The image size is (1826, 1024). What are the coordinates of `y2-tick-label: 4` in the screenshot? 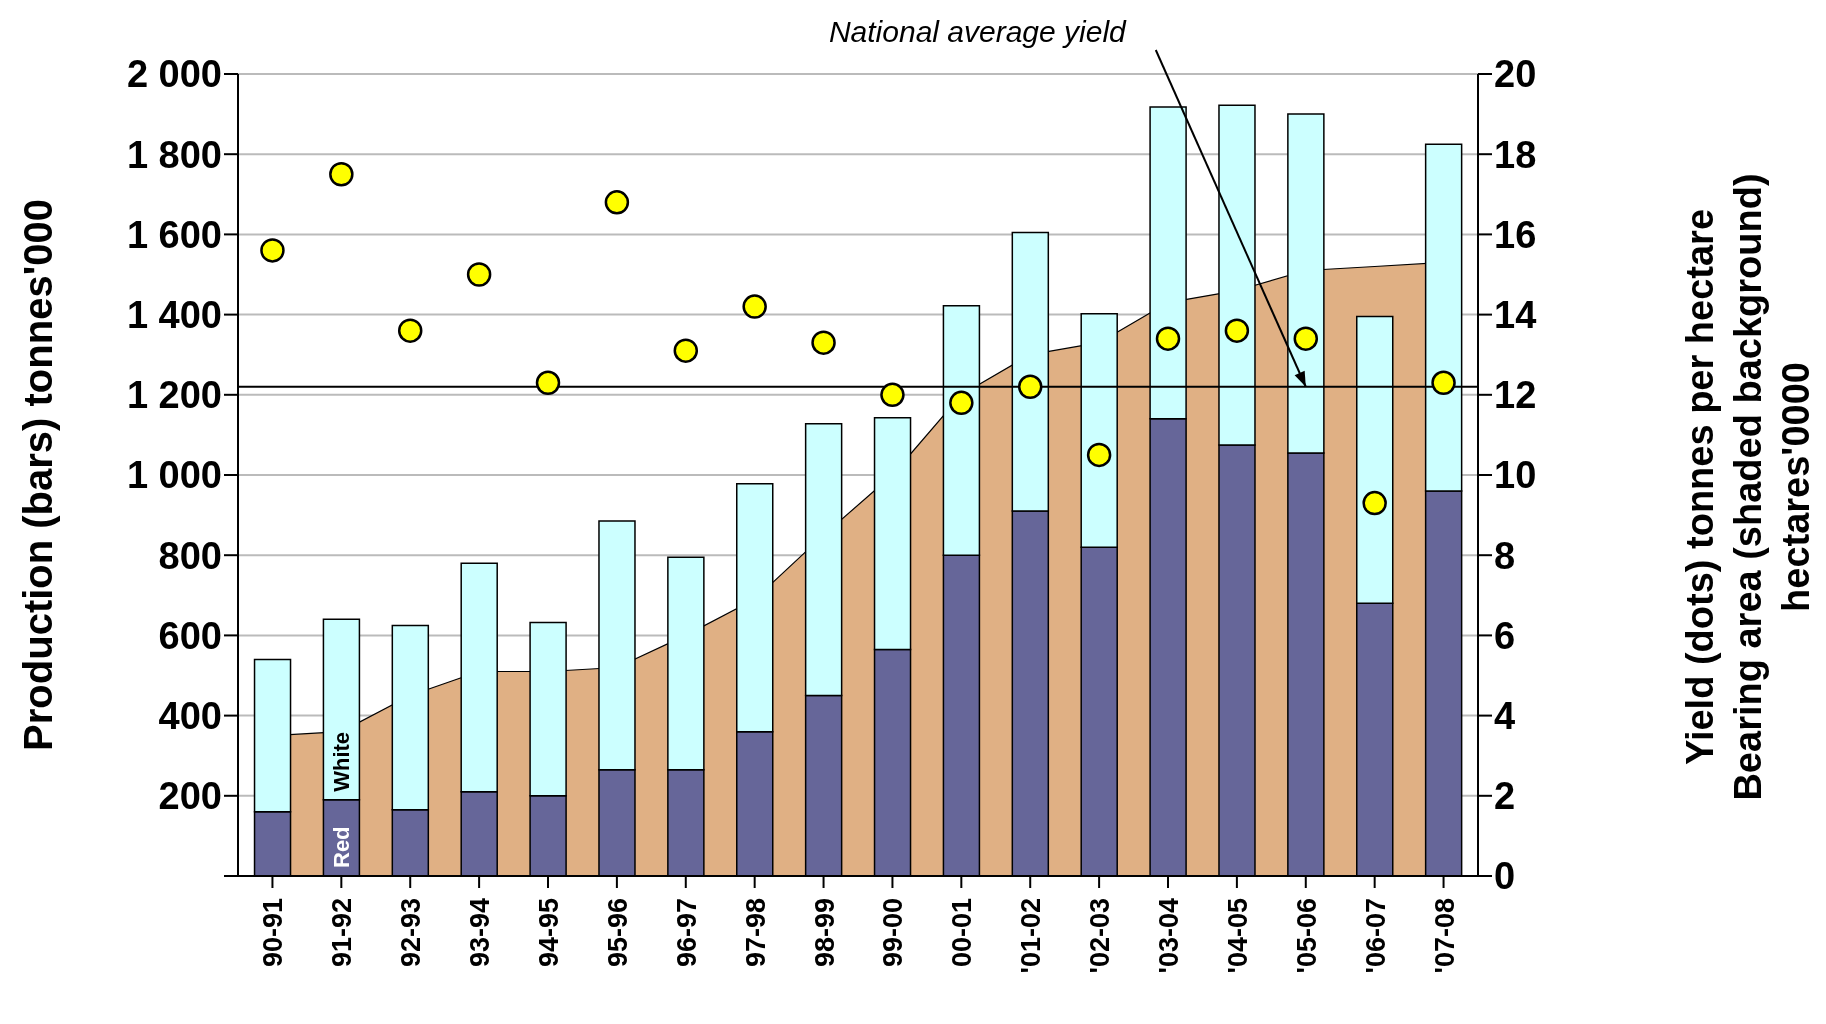 It's located at (1505, 716).